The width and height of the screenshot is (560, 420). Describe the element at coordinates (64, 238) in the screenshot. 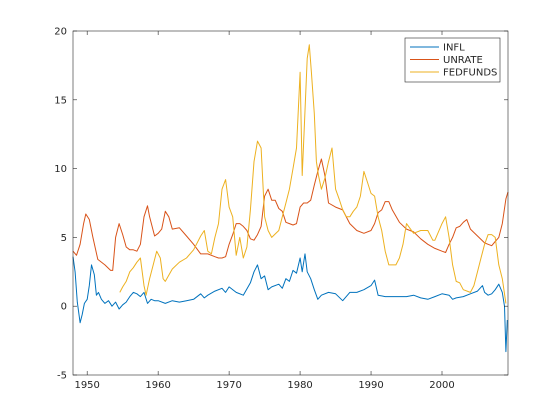

I see `y-tick-label: 5` at that location.